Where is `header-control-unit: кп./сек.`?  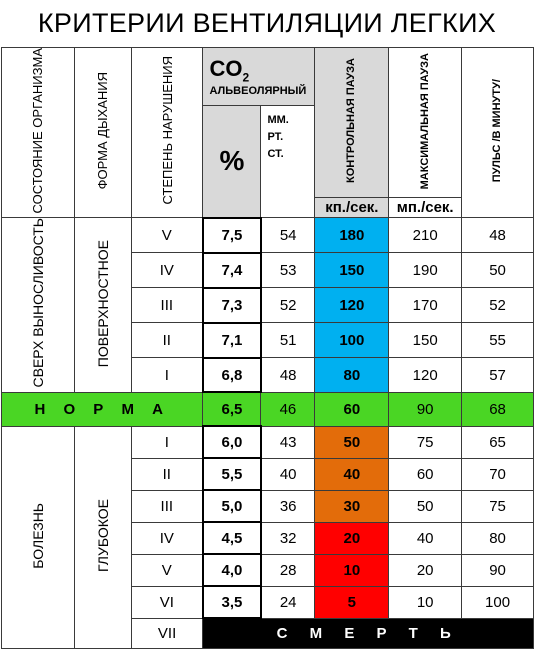
header-control-unit: кп./сек. is located at coordinates (352, 208).